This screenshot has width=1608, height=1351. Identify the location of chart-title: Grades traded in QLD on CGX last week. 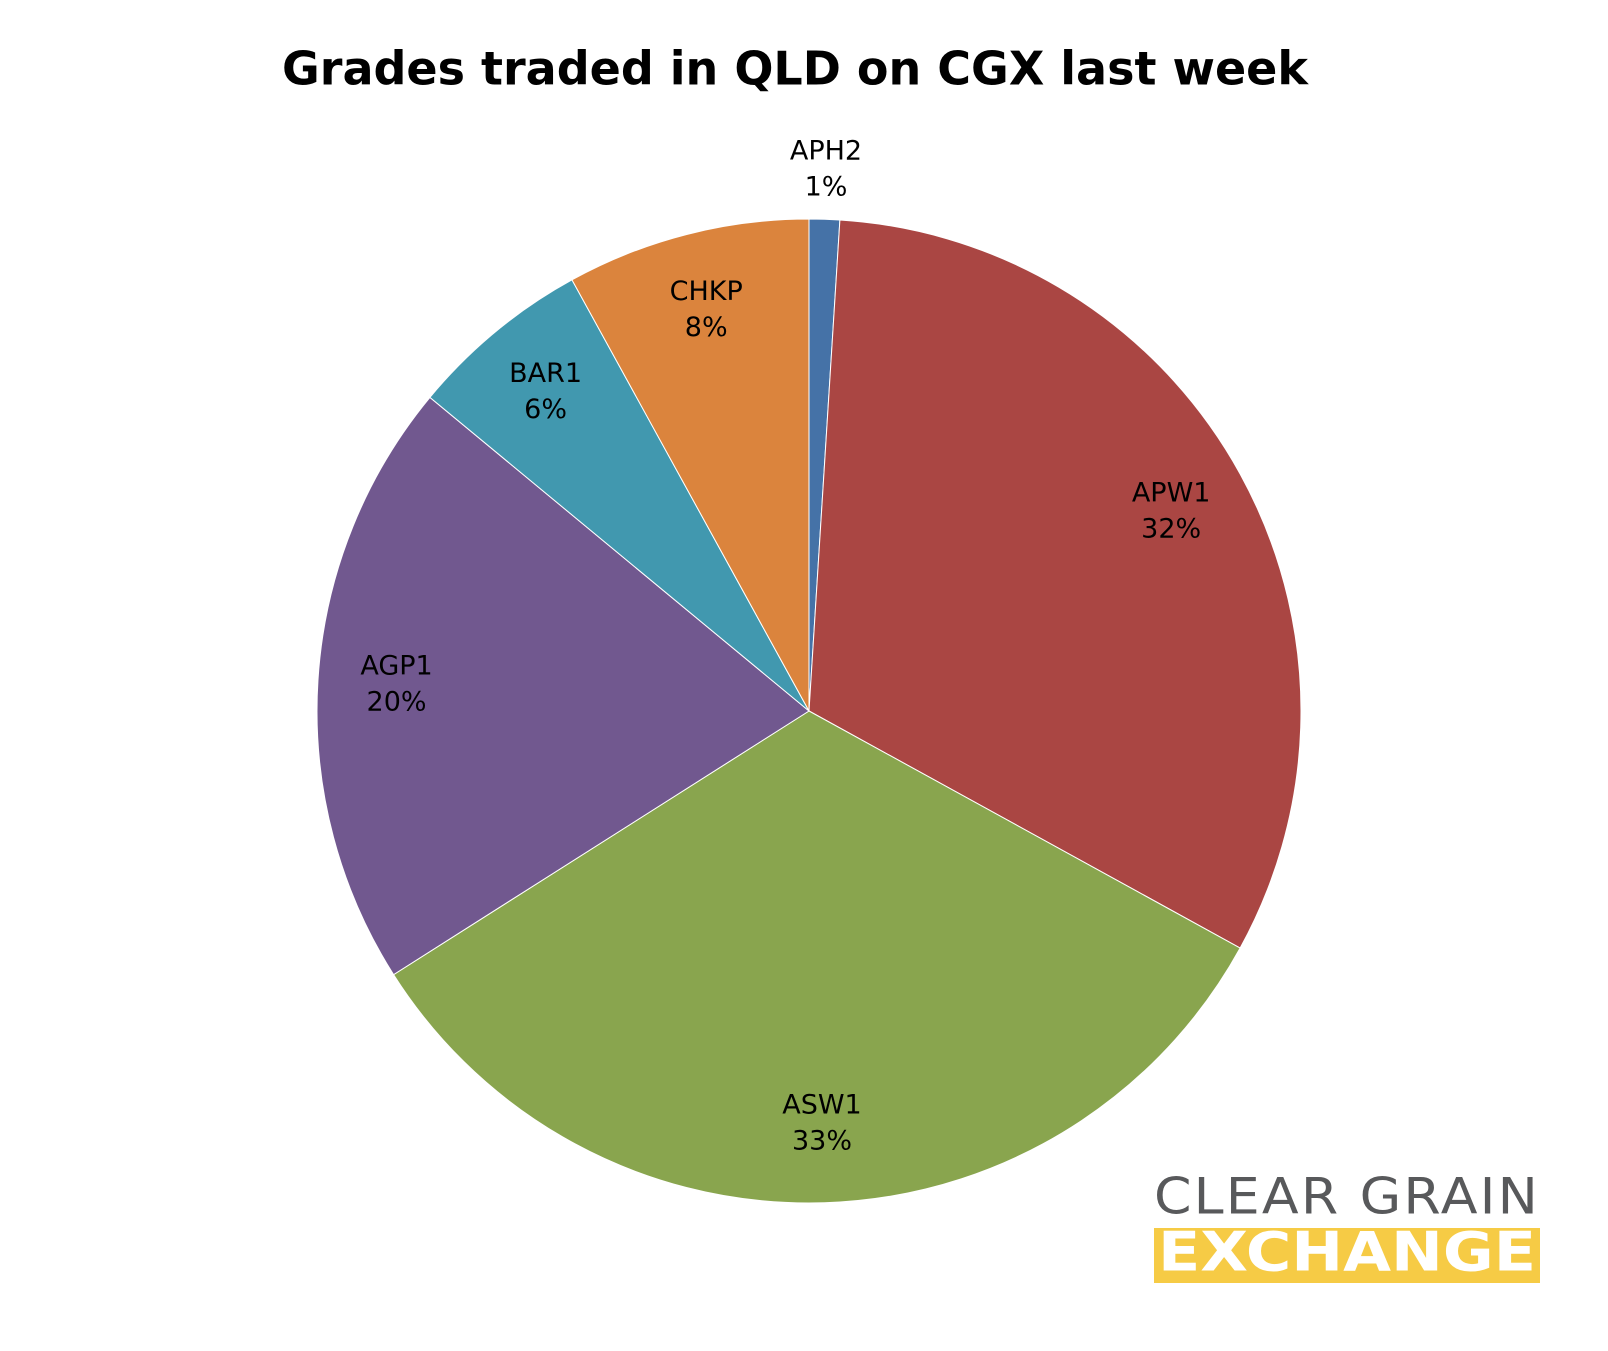
(795, 69).